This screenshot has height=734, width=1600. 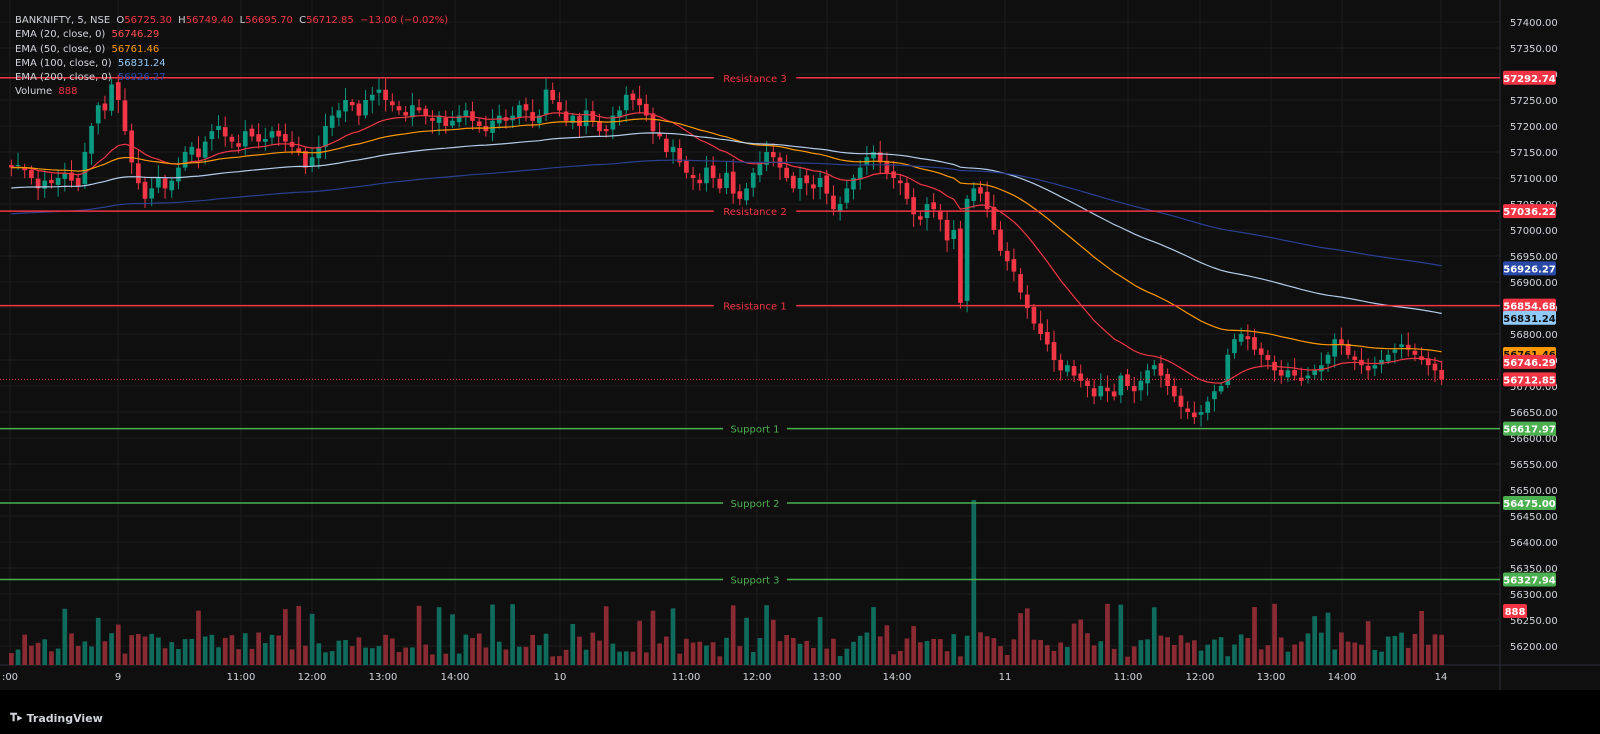 I want to click on tradingview-logo: 𝐓▸ TradingView, so click(x=56, y=718).